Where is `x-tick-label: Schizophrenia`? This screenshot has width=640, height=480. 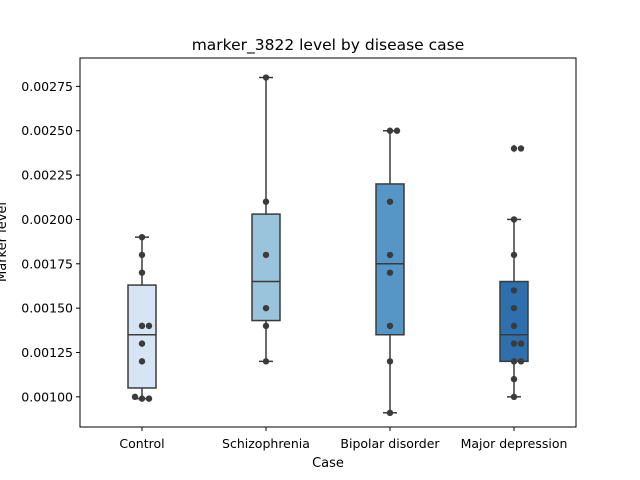
x-tick-label: Schizophrenia is located at coordinates (266, 443).